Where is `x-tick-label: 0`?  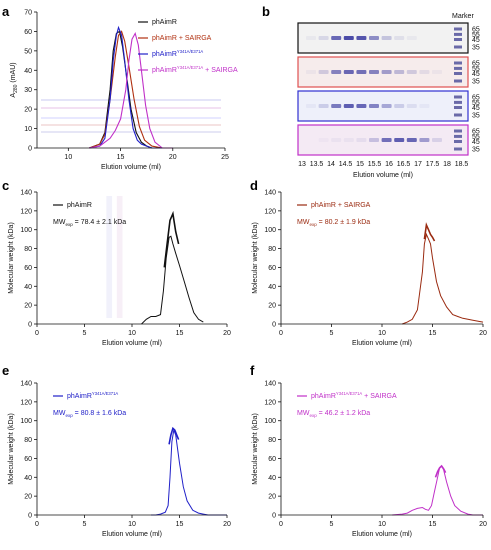
x-tick-label: 0 is located at coordinates (281, 333).